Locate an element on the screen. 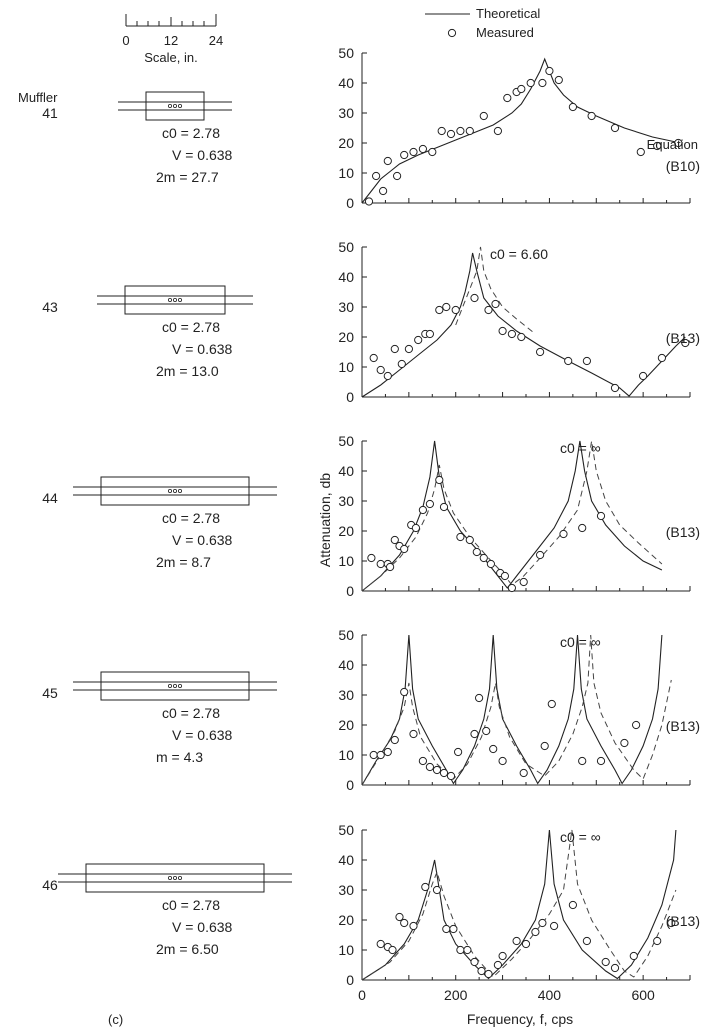 The height and width of the screenshot is (1028, 704). legend-measured-label: Measured is located at coordinates (505, 32).